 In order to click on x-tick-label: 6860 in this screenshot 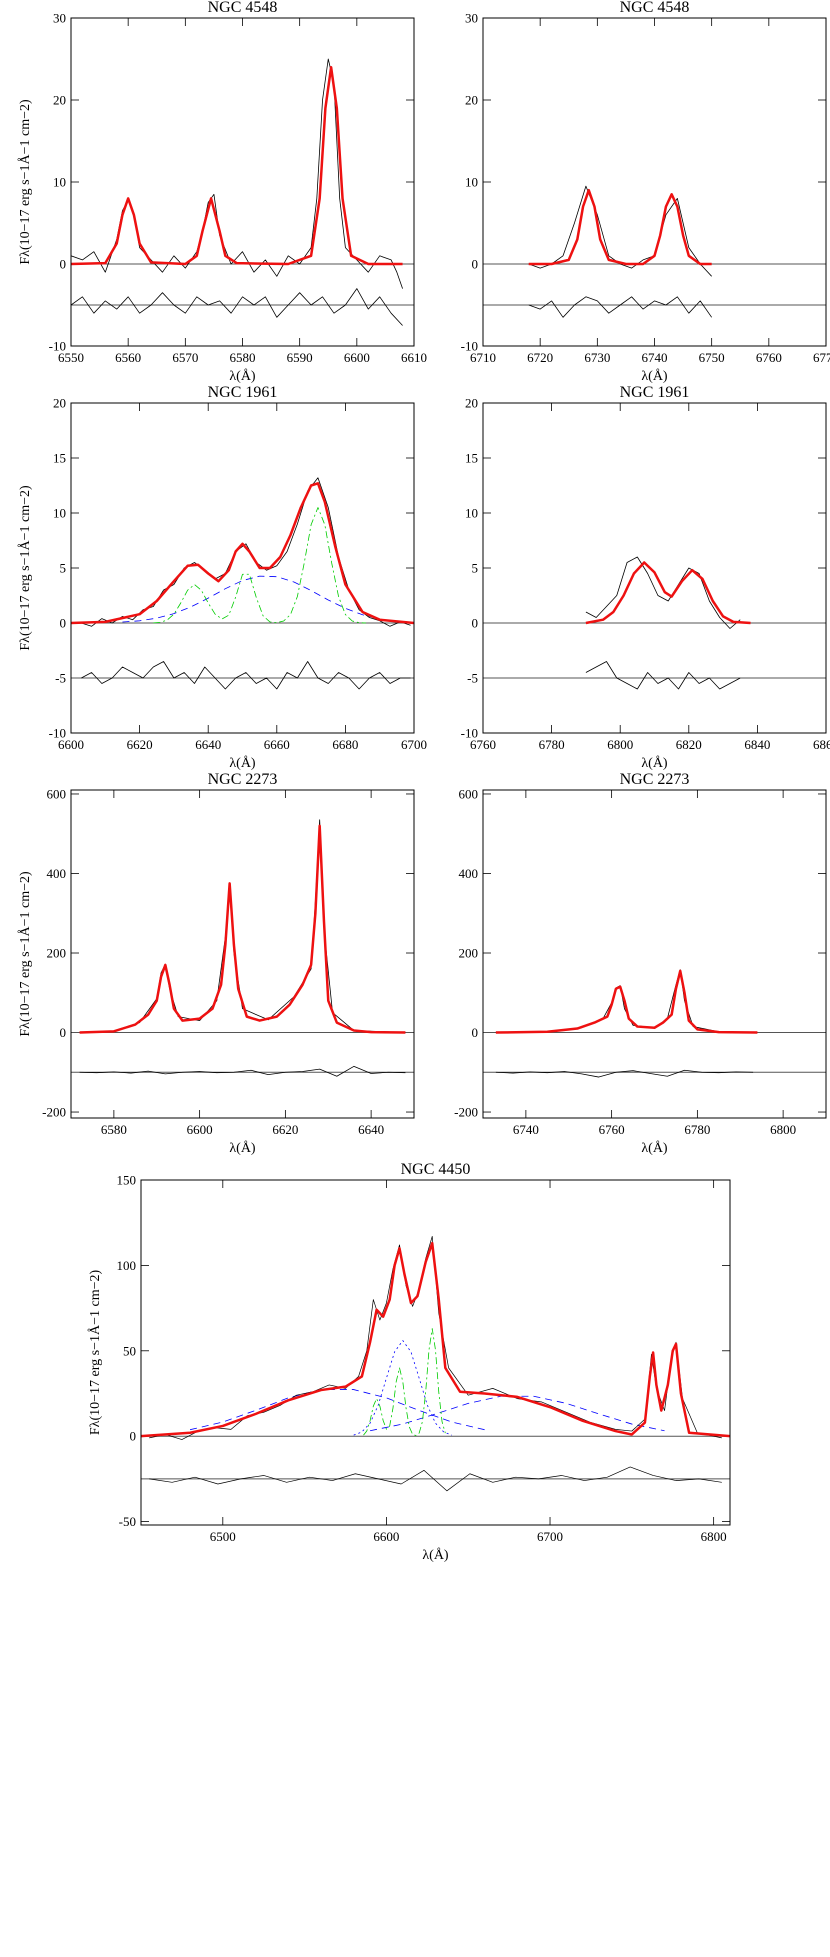, I will do `click(821, 744)`.